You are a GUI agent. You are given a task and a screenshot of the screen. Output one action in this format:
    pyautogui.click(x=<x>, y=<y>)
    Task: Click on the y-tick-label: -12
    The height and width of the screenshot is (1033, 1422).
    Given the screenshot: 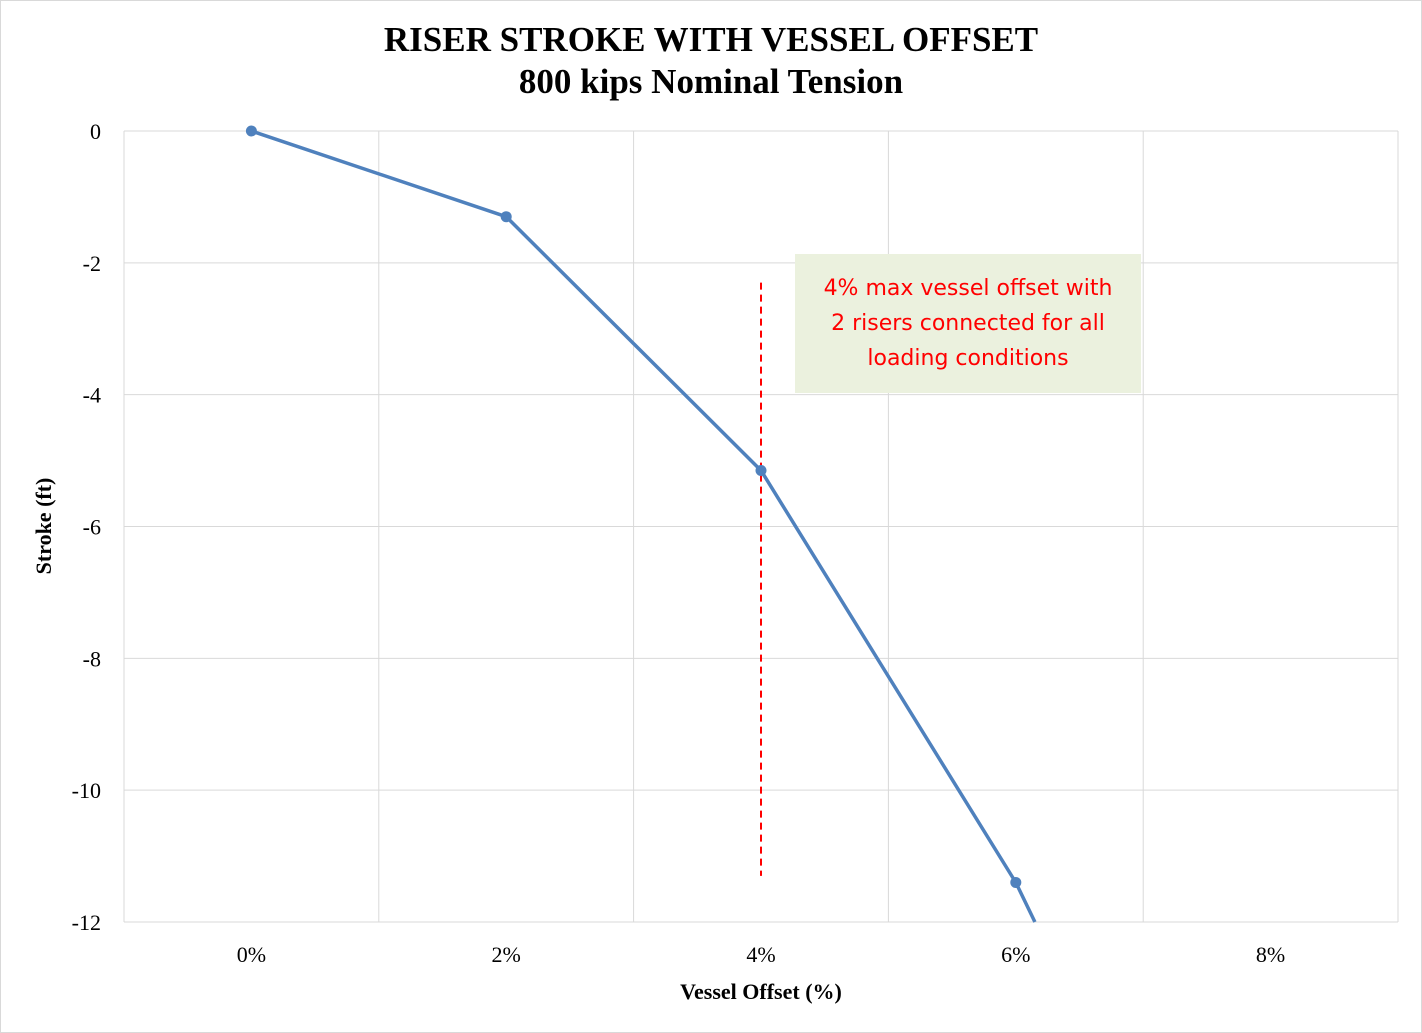 What is the action you would take?
    pyautogui.click(x=86, y=922)
    